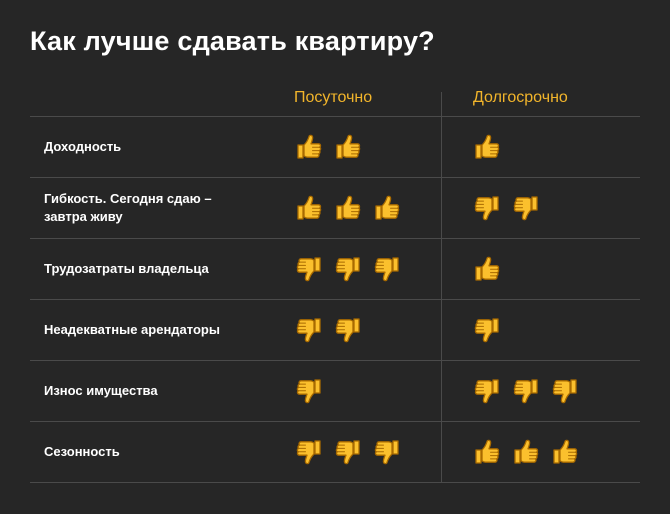 The image size is (670, 514). What do you see at coordinates (126, 268) in the screenshot?
I see `row-label: Трудозатраты владельца` at bounding box center [126, 268].